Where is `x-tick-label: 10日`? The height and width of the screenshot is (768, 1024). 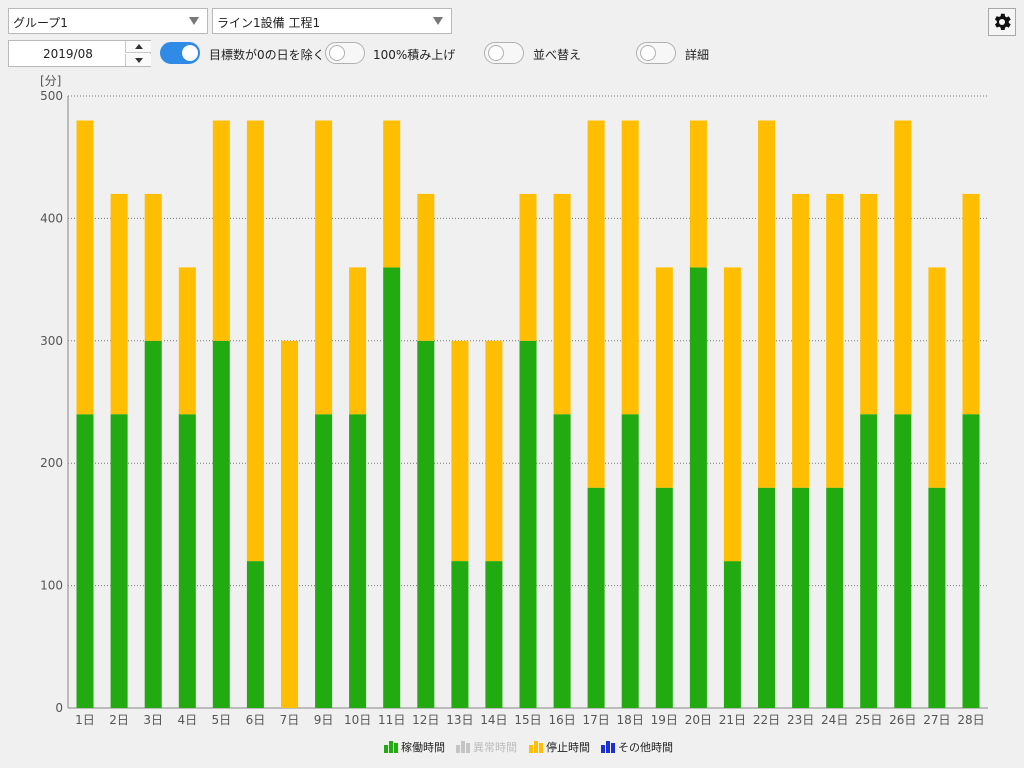
x-tick-label: 10日 is located at coordinates (357, 720).